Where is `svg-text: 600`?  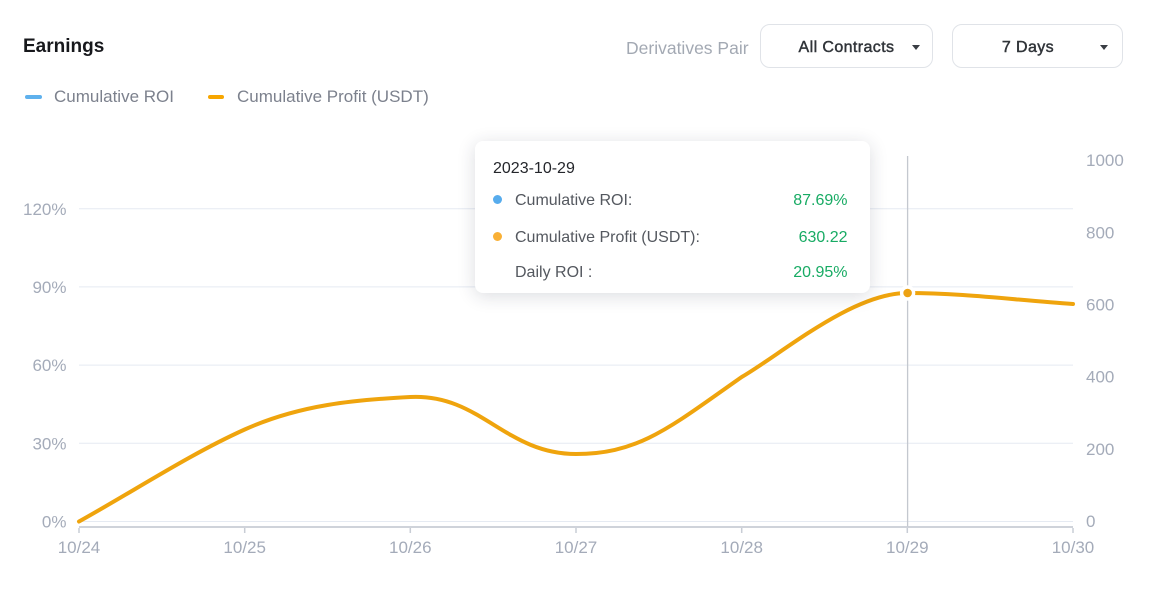
svg-text: 600 is located at coordinates (1100, 305).